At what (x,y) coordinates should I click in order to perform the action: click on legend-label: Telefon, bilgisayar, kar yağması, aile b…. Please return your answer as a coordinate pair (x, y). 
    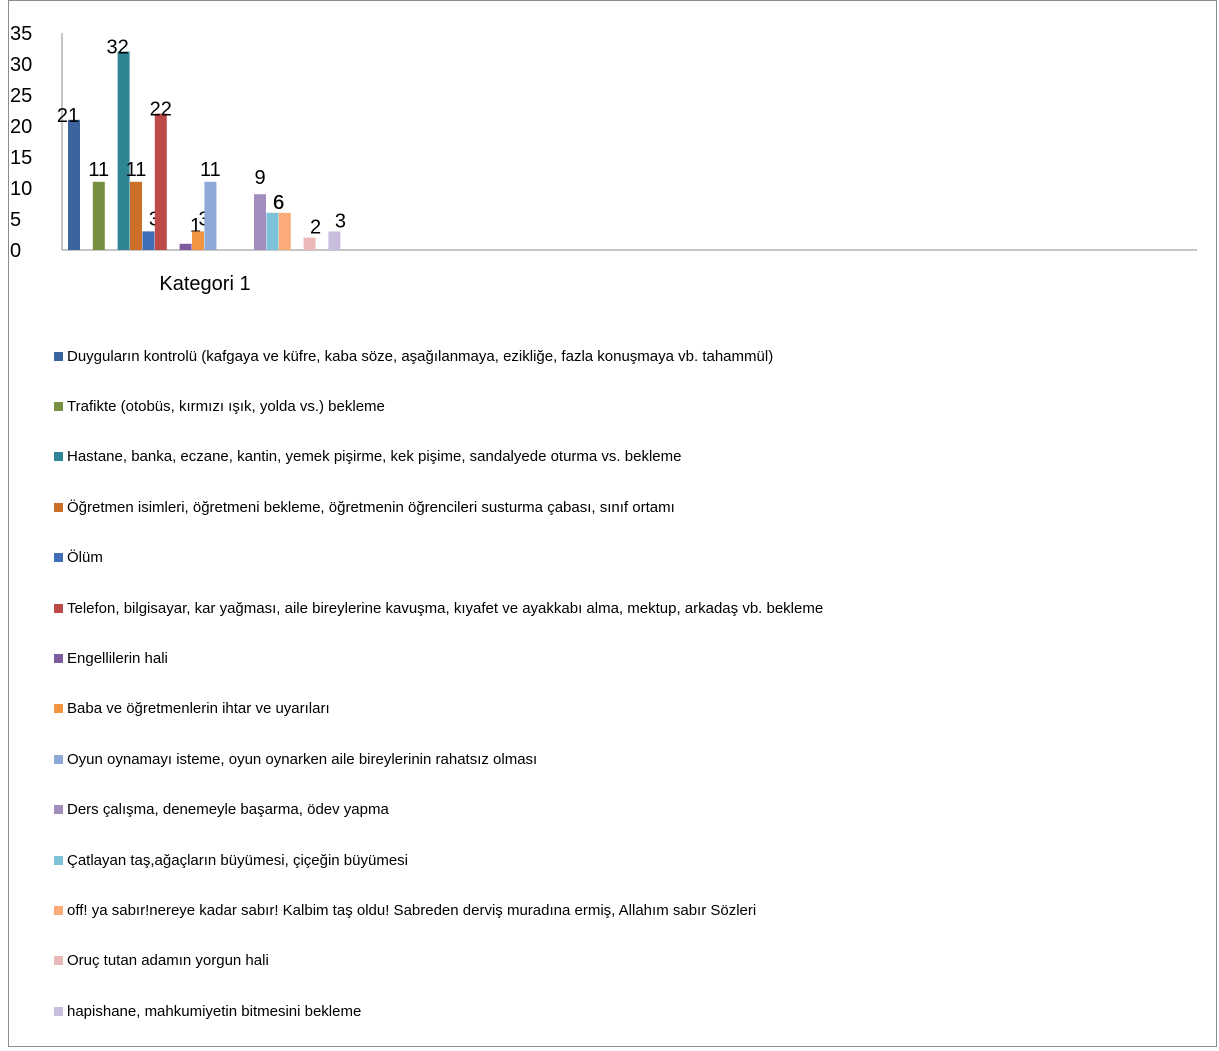
    Looking at the image, I should click on (445, 608).